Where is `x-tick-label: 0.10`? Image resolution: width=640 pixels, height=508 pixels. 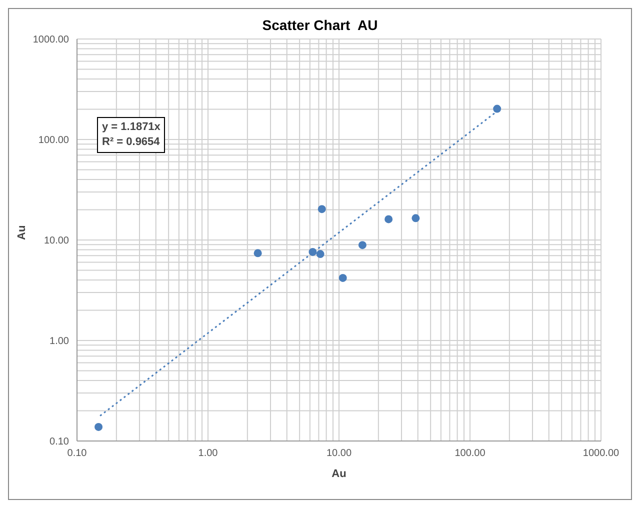
x-tick-label: 0.10 is located at coordinates (77, 454).